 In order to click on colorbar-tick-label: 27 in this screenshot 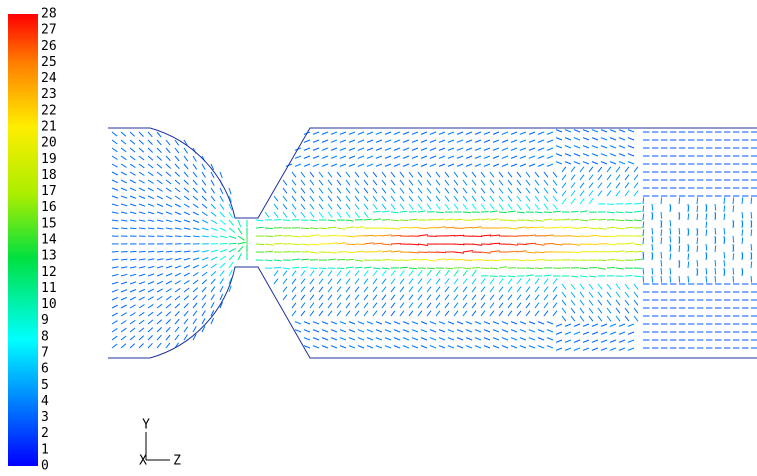, I will do `click(49, 30)`.